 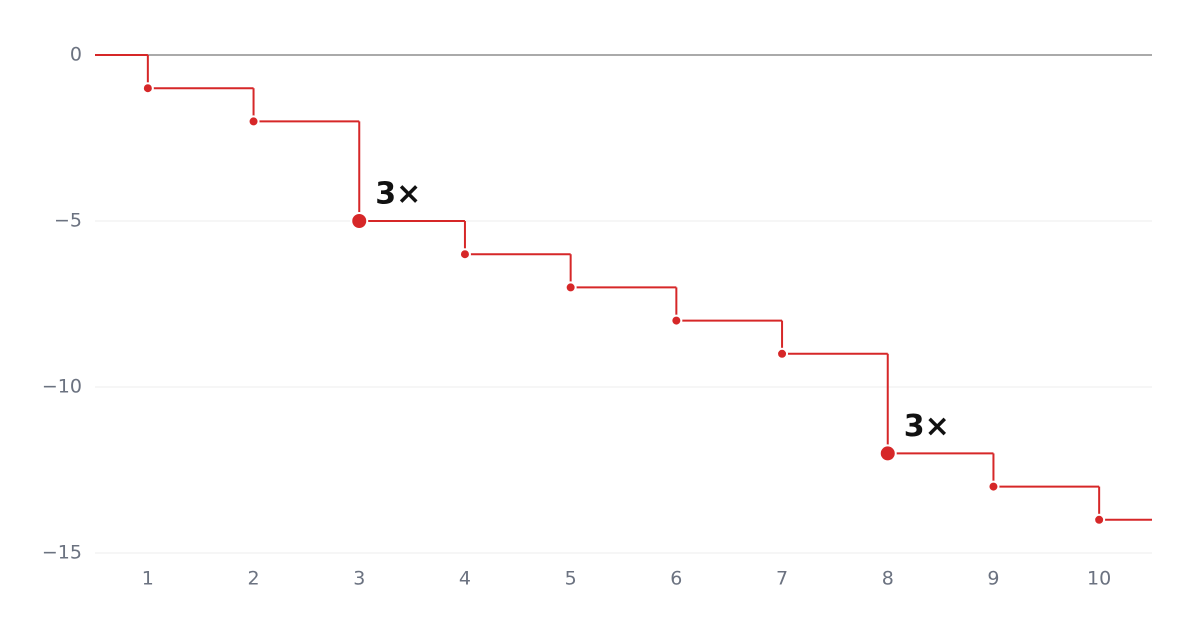 I want to click on x-tick-label: 7, so click(x=782, y=579).